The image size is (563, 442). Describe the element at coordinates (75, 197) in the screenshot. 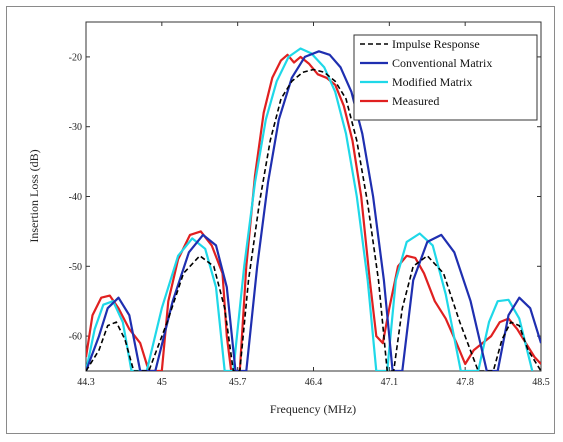

I see `y-tick-label: -40` at that location.